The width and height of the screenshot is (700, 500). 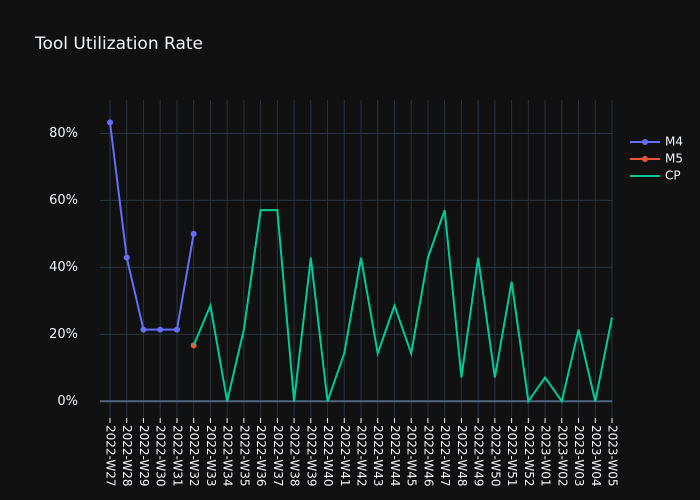 I want to click on x-tick-label: 2022-W29, so click(x=144, y=456).